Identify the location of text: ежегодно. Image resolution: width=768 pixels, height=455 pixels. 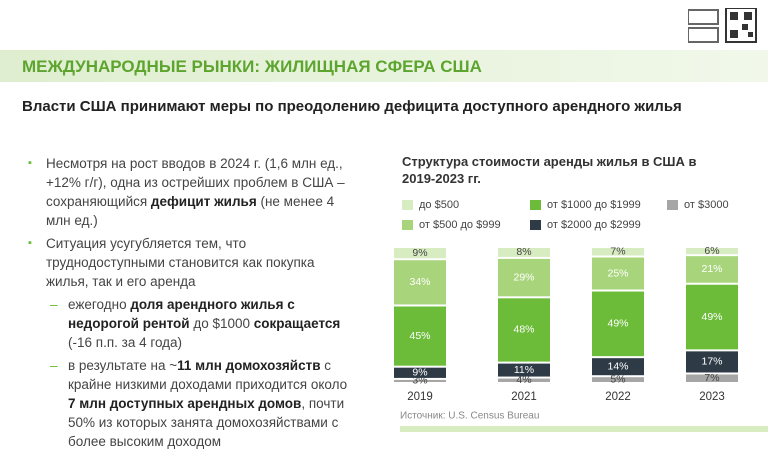
(99, 304).